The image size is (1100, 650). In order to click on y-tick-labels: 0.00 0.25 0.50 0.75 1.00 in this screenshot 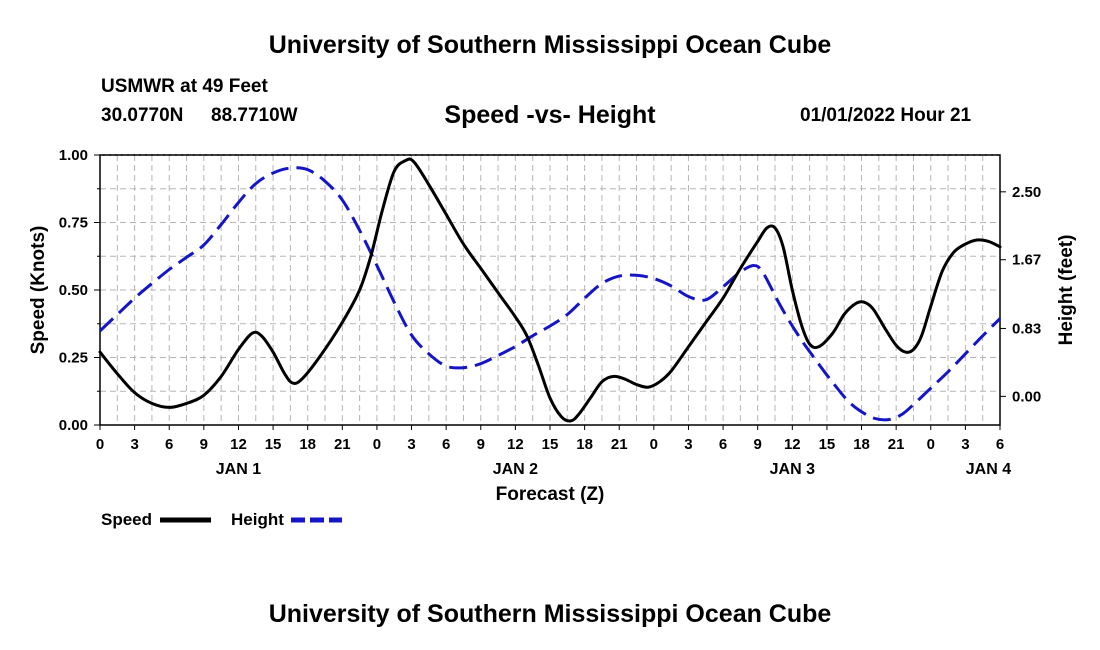, I will do `click(73, 290)`.